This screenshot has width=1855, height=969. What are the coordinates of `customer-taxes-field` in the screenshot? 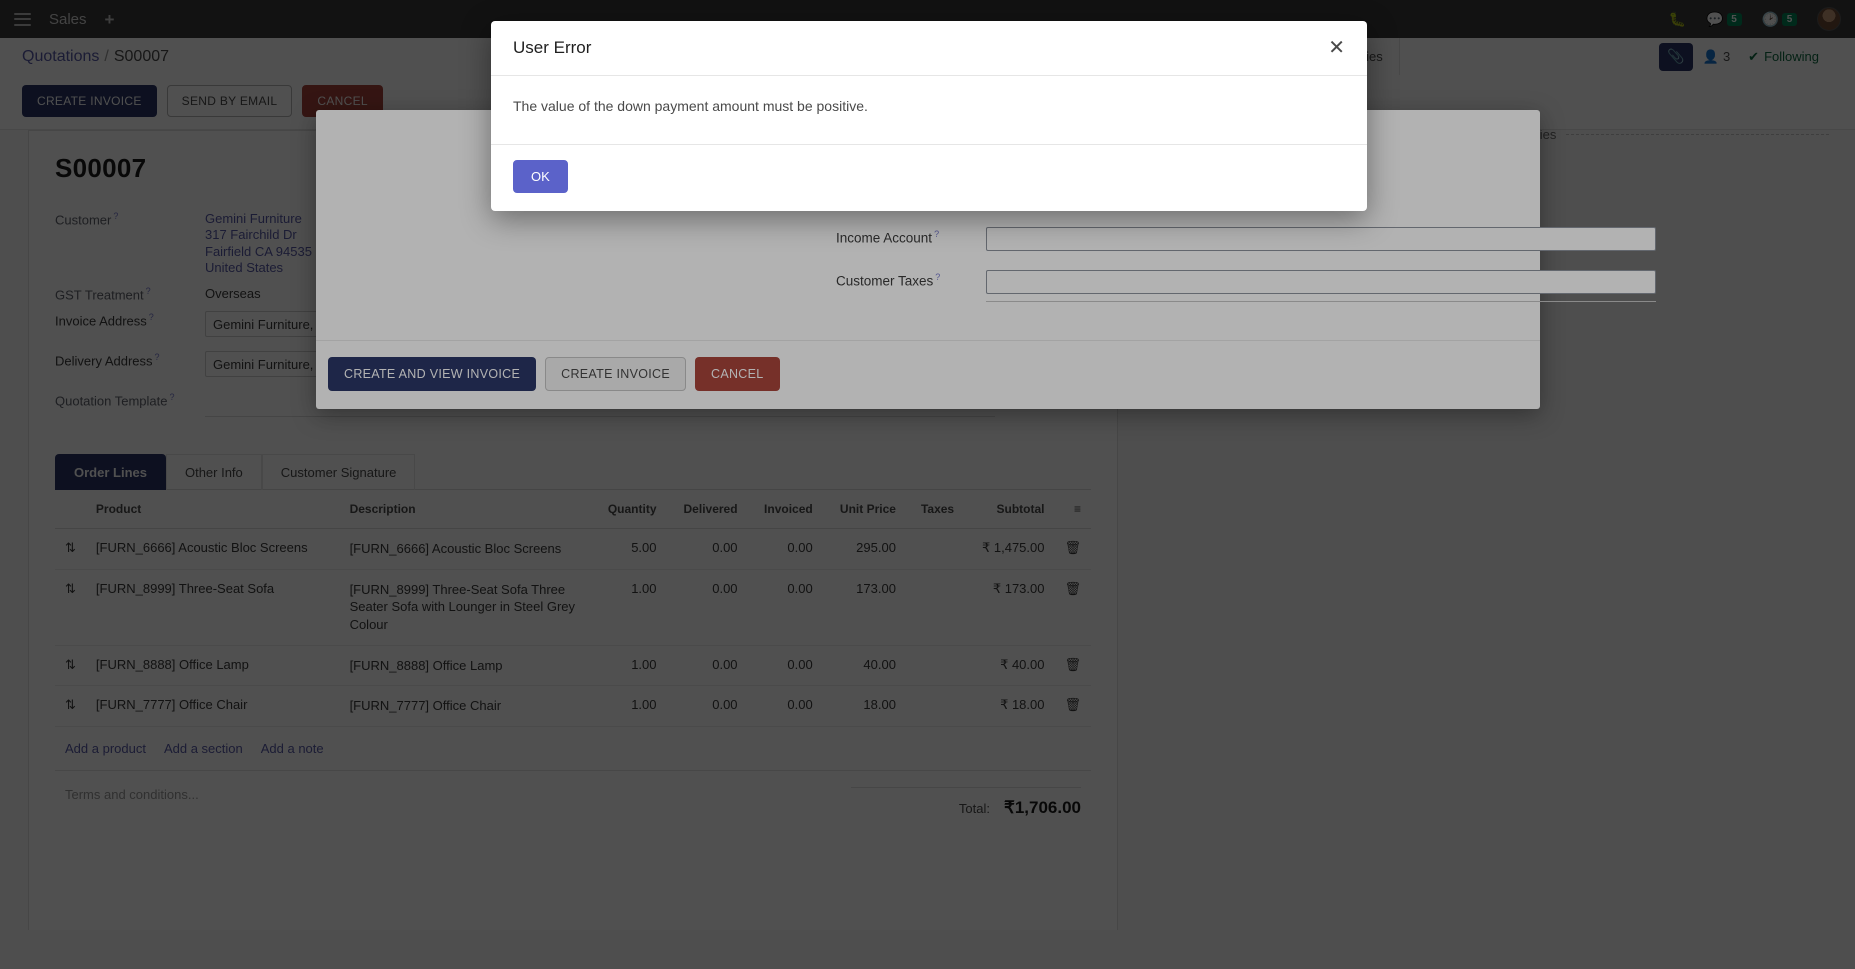 It's located at (1321, 290).